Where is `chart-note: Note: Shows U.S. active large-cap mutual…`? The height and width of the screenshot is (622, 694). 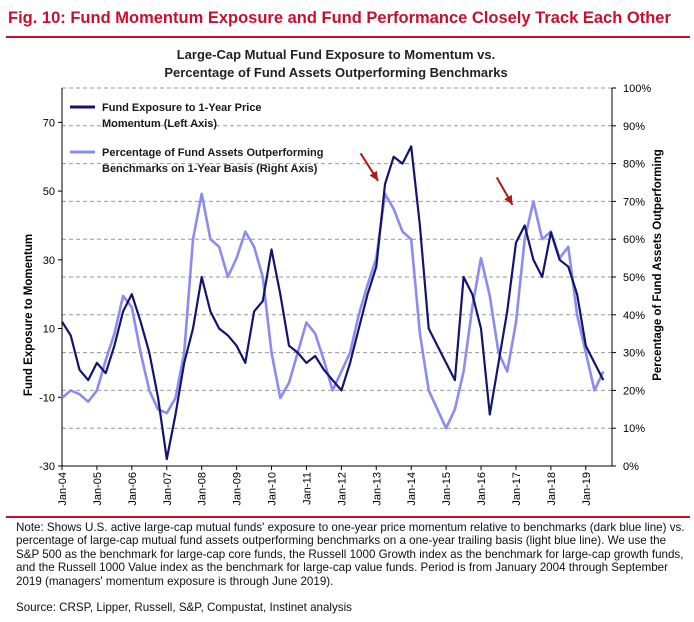 chart-note: Note: Shows U.S. active large-cap mutual… is located at coordinates (350, 554).